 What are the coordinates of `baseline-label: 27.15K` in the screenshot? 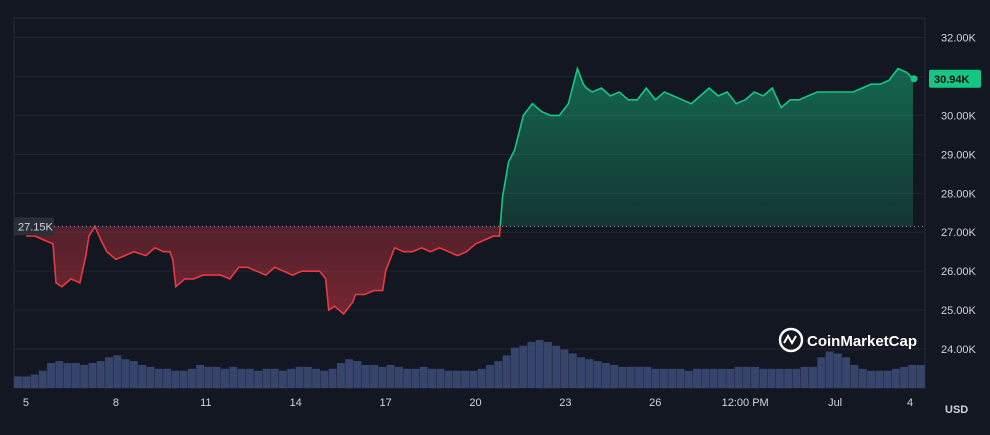 It's located at (36, 227).